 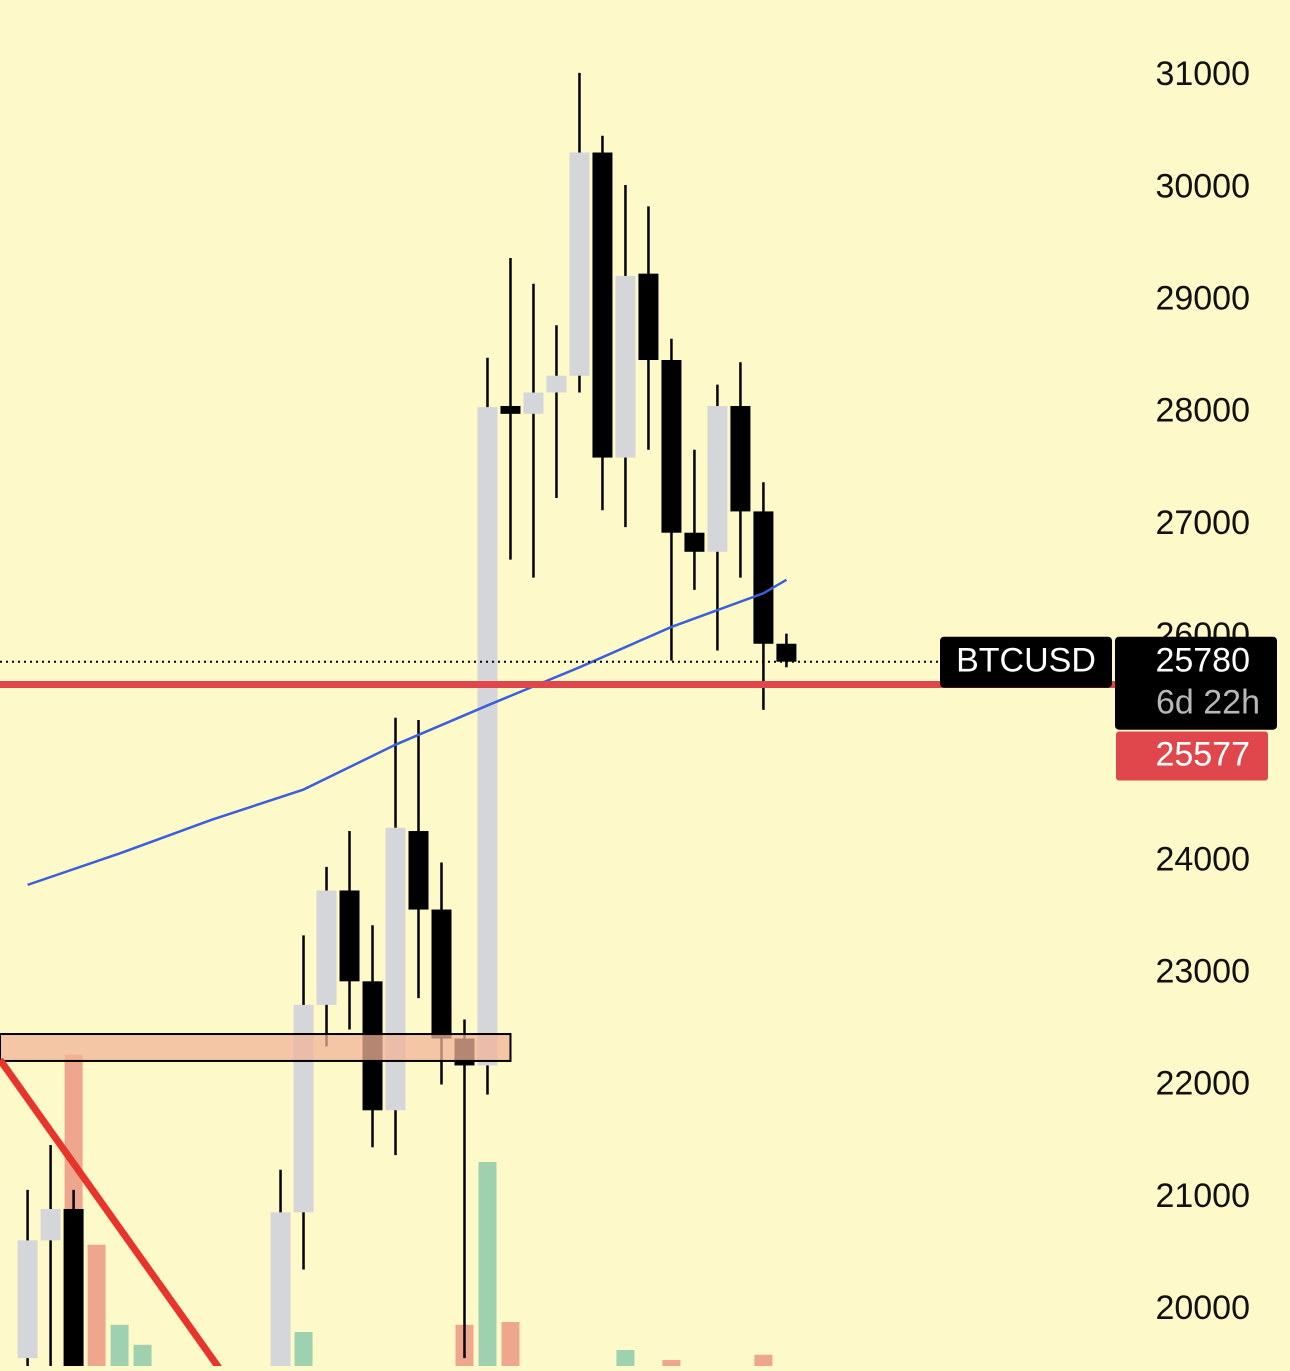 I want to click on y-tick-label: 23000, so click(x=1202, y=971).